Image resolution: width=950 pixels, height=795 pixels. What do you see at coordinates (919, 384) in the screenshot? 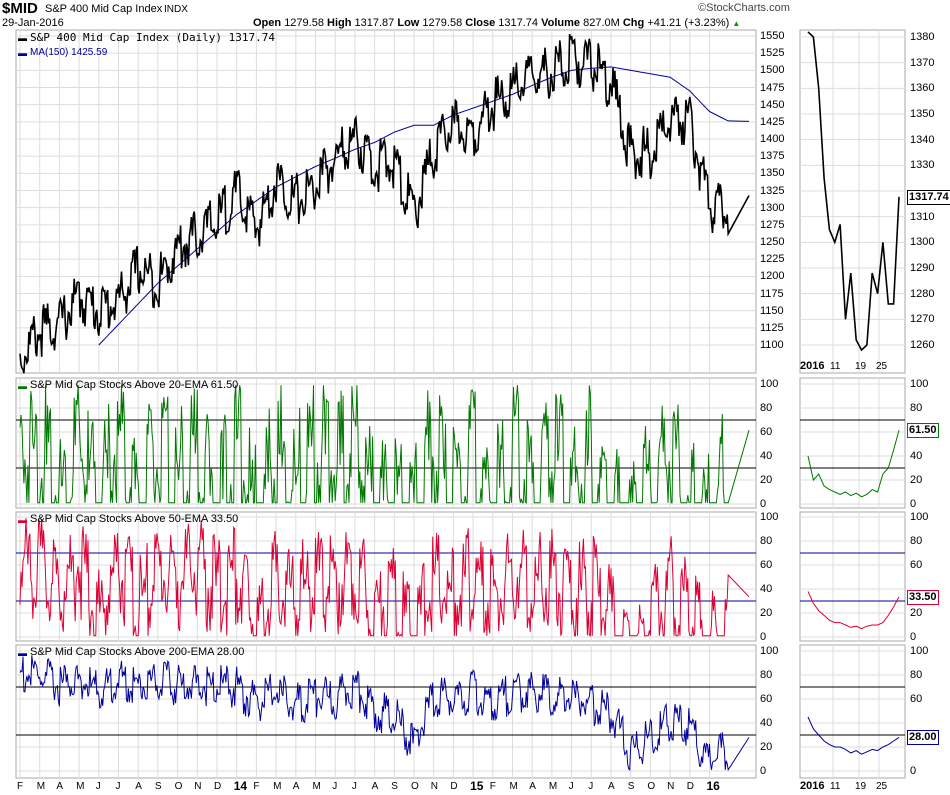
I see `mini-y-tick-label: 100` at bounding box center [919, 384].